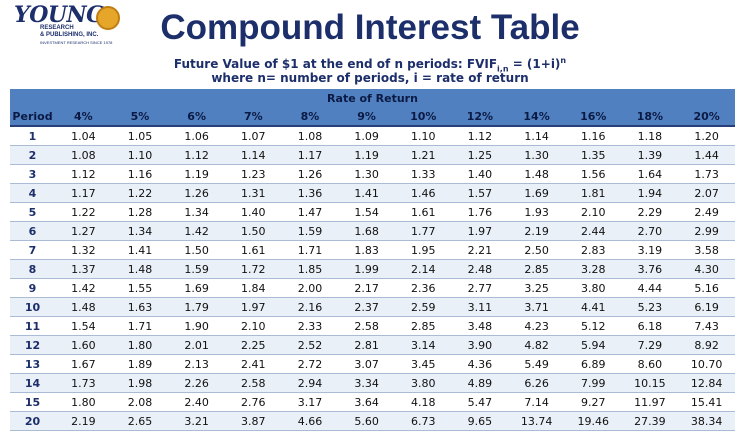 The height and width of the screenshot is (431, 740). I want to click on period-cell: 11, so click(32, 326).